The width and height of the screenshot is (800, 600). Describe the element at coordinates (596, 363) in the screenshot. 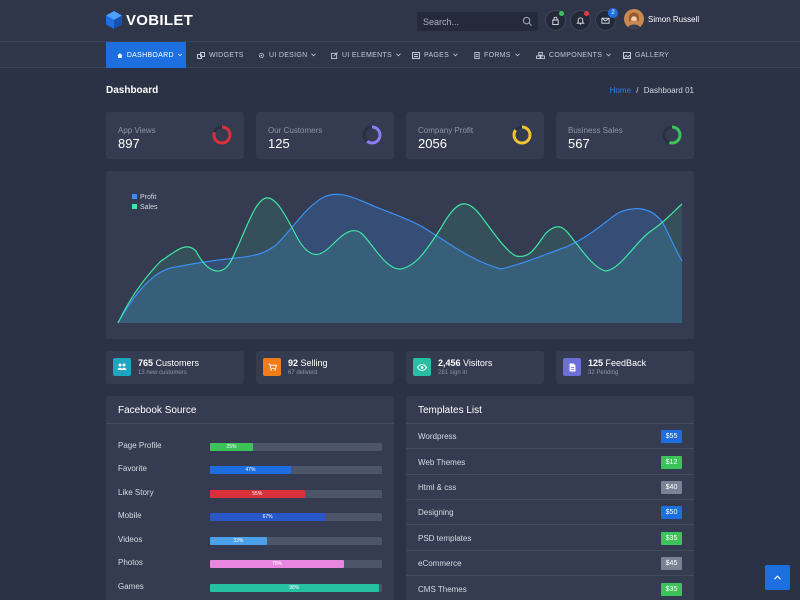

I see `info-count: 125` at that location.